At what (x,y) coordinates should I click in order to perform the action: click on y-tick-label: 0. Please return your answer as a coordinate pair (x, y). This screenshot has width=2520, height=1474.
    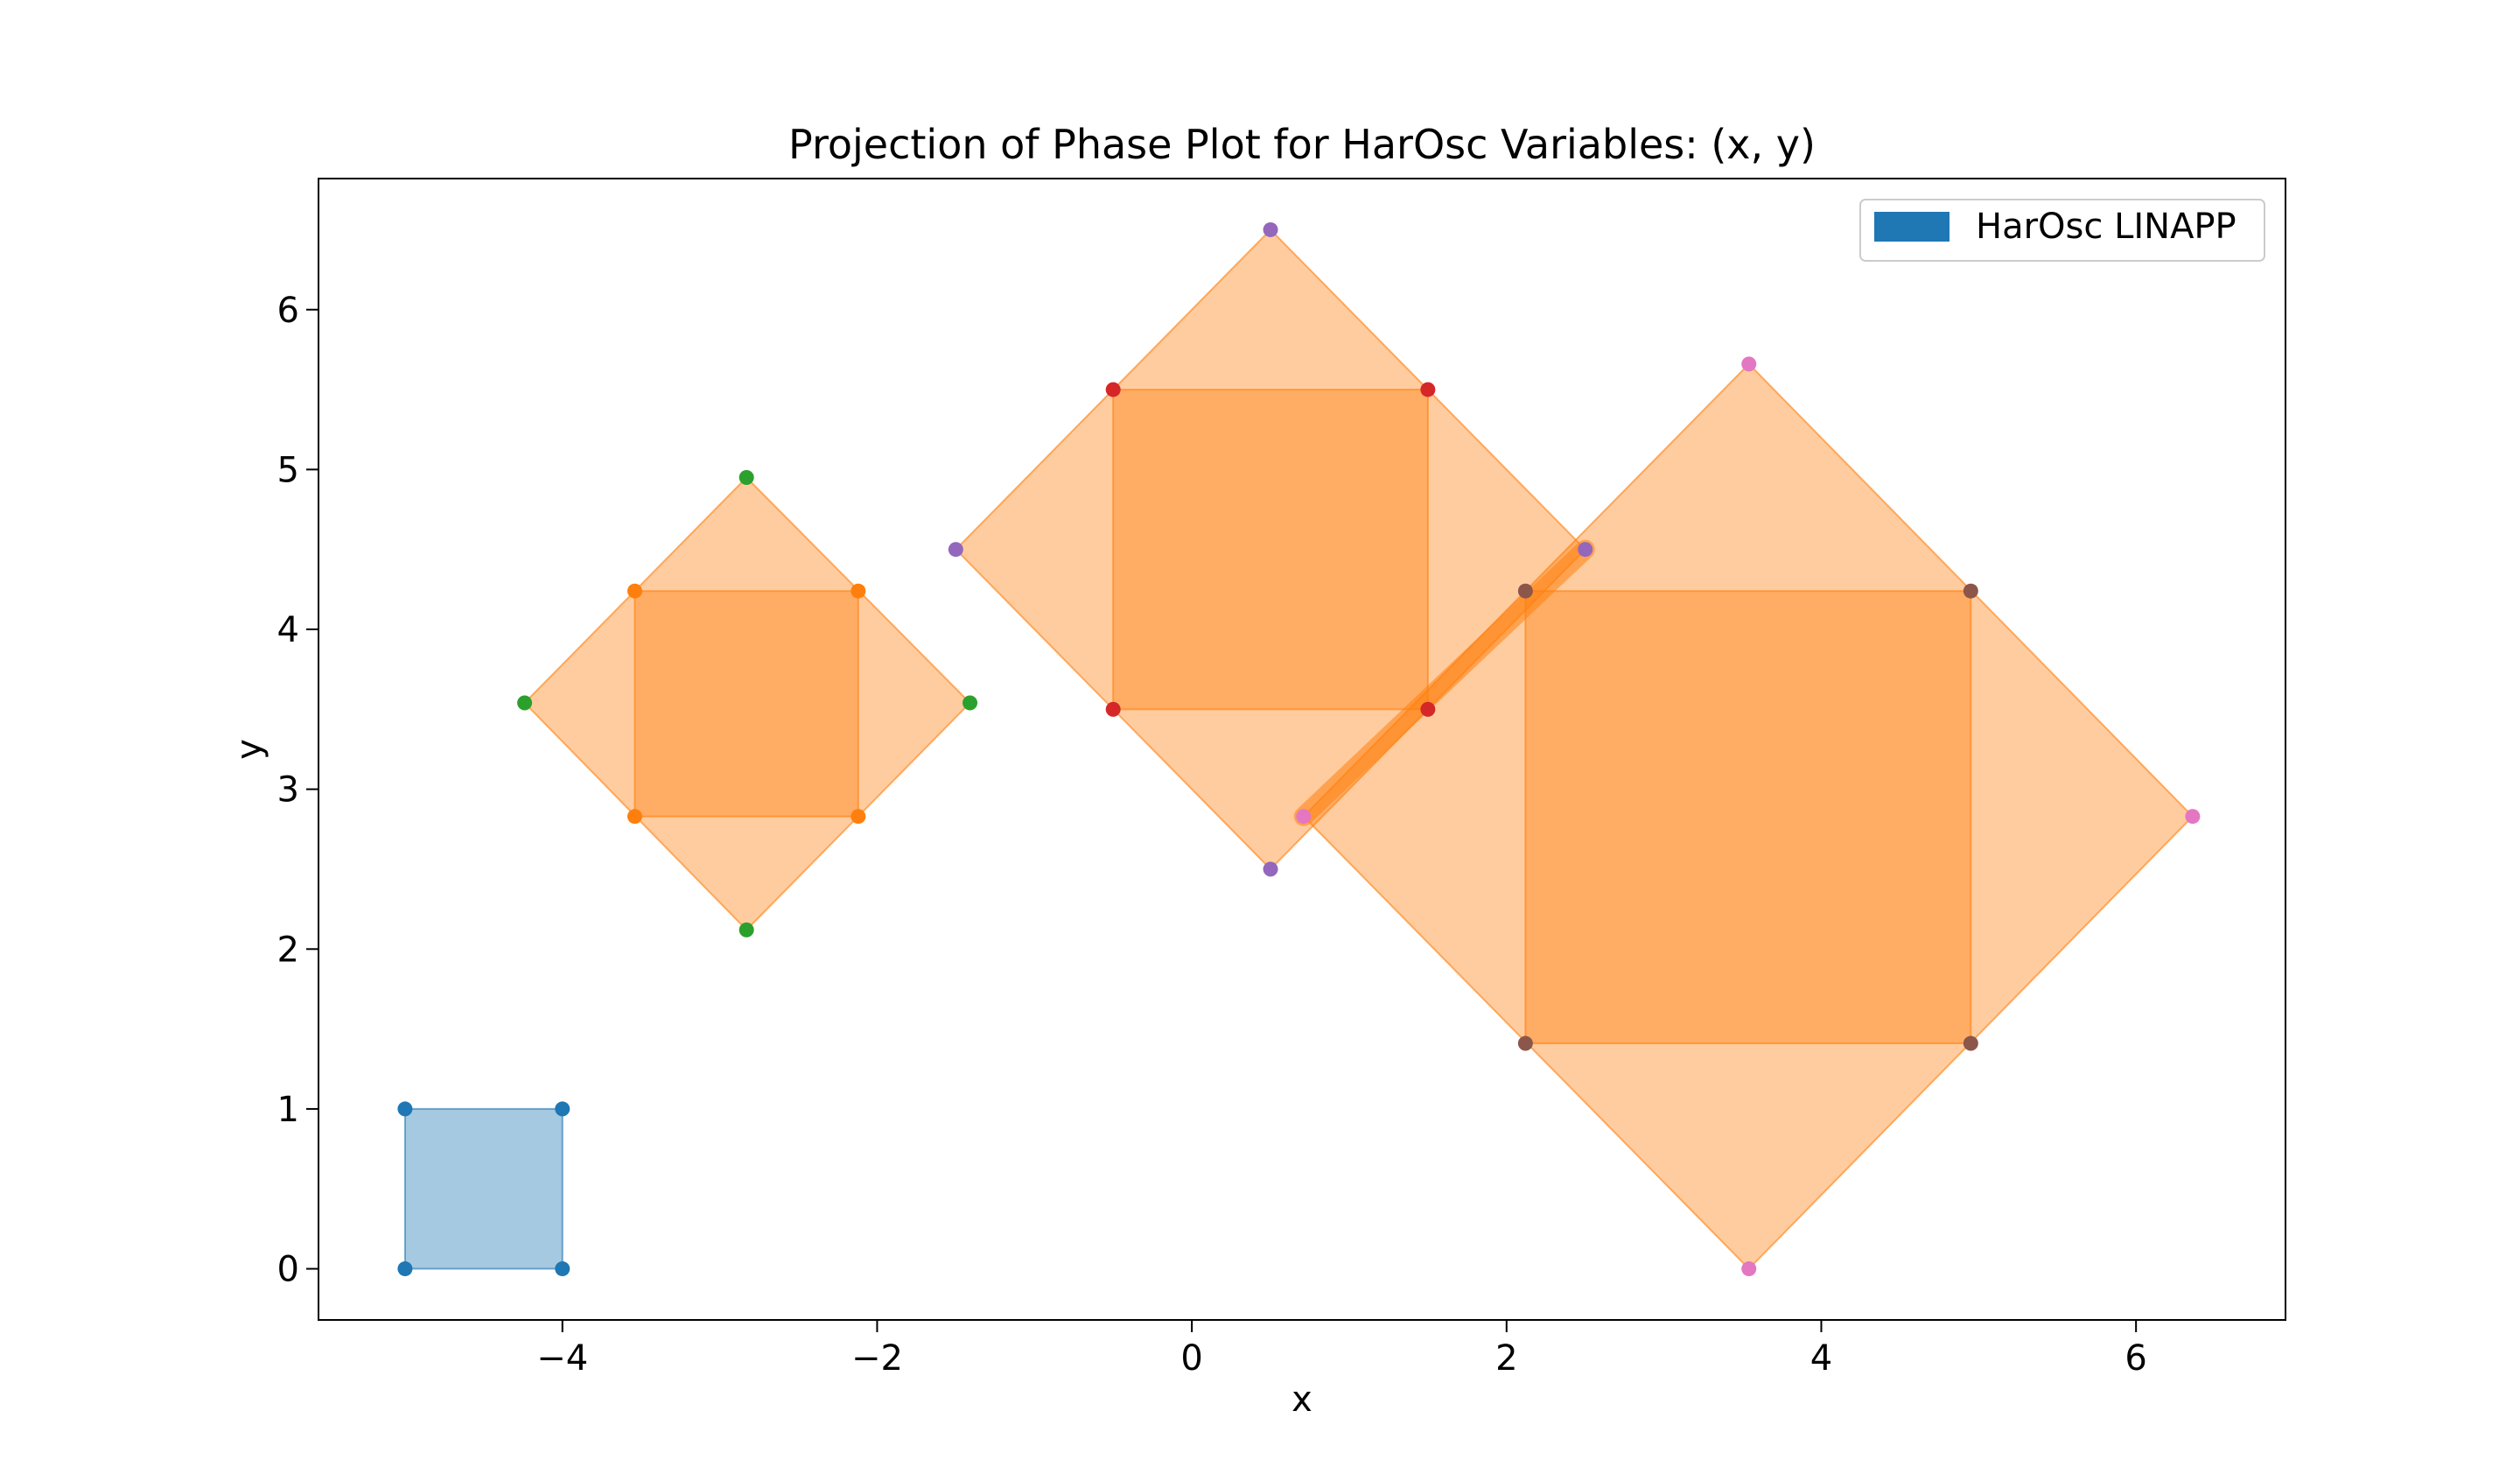
    Looking at the image, I should click on (288, 1270).